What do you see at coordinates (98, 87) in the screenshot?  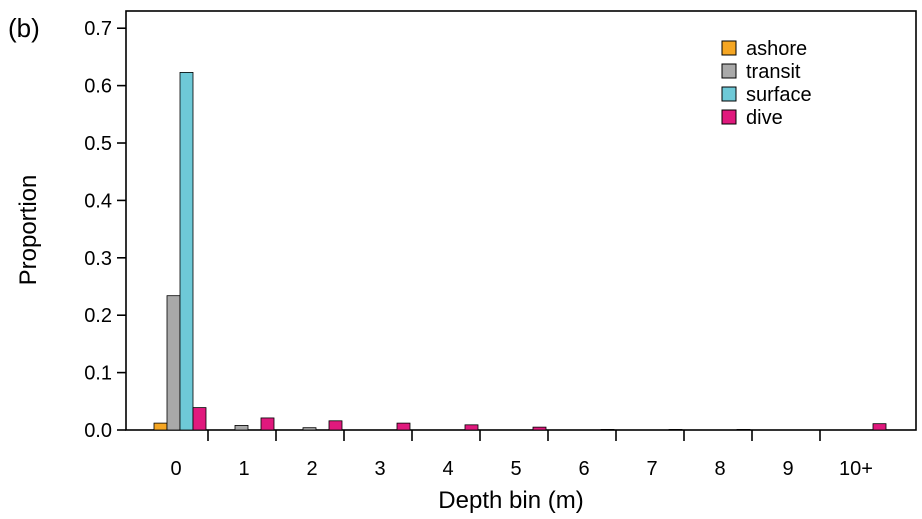 I see `y-tick-label: 0.6` at bounding box center [98, 87].